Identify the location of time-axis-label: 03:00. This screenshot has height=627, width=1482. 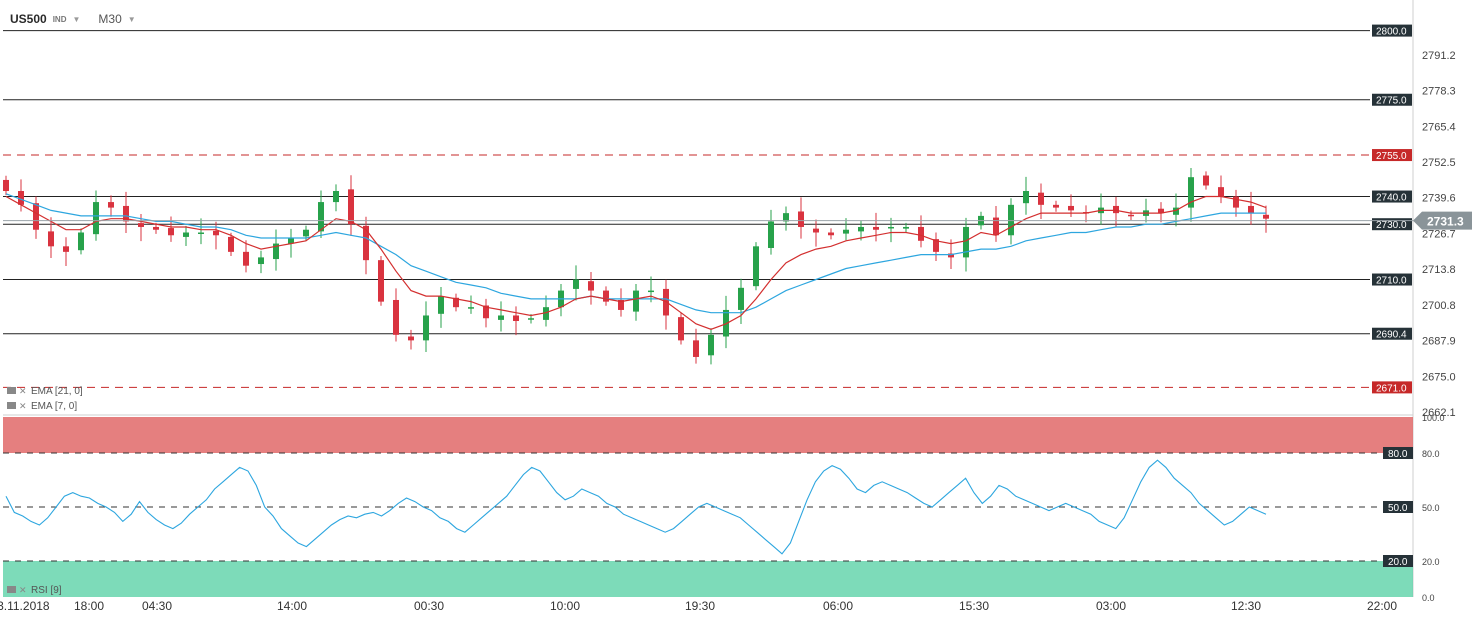
(1111, 606).